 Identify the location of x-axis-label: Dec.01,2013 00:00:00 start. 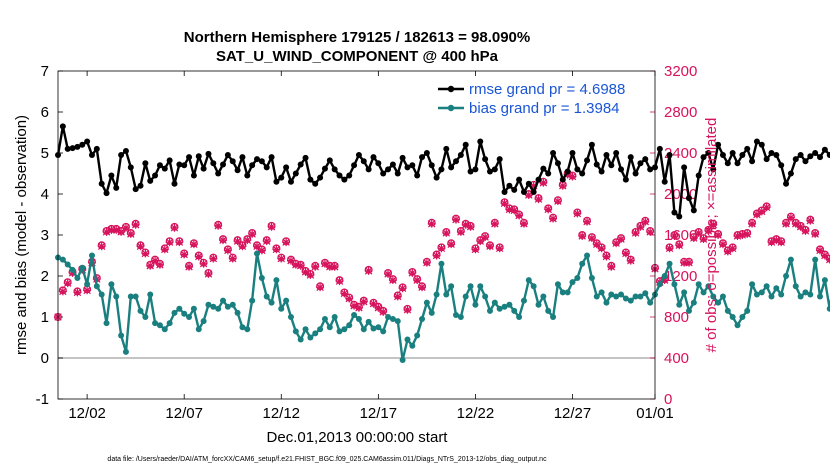
(358, 437).